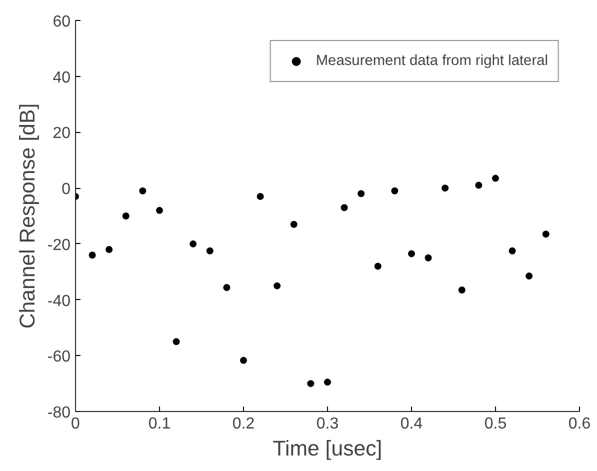 The height and width of the screenshot is (471, 597). I want to click on x-tick-label: 0.3, so click(327, 424).